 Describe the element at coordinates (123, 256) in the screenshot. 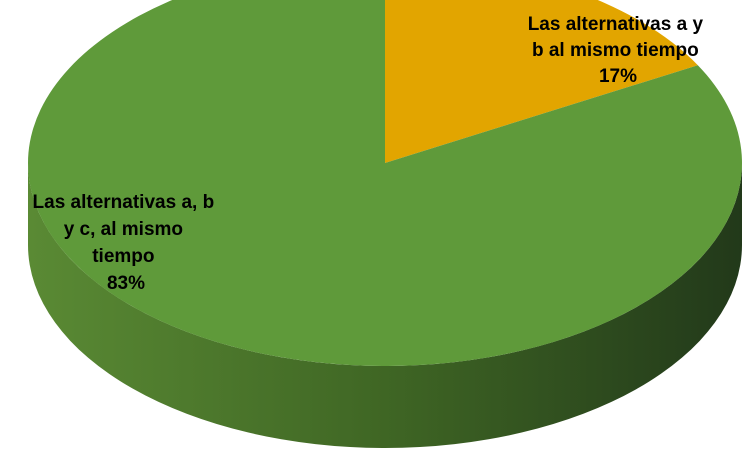

I see `slice-label-1-line-2: tiempo` at that location.